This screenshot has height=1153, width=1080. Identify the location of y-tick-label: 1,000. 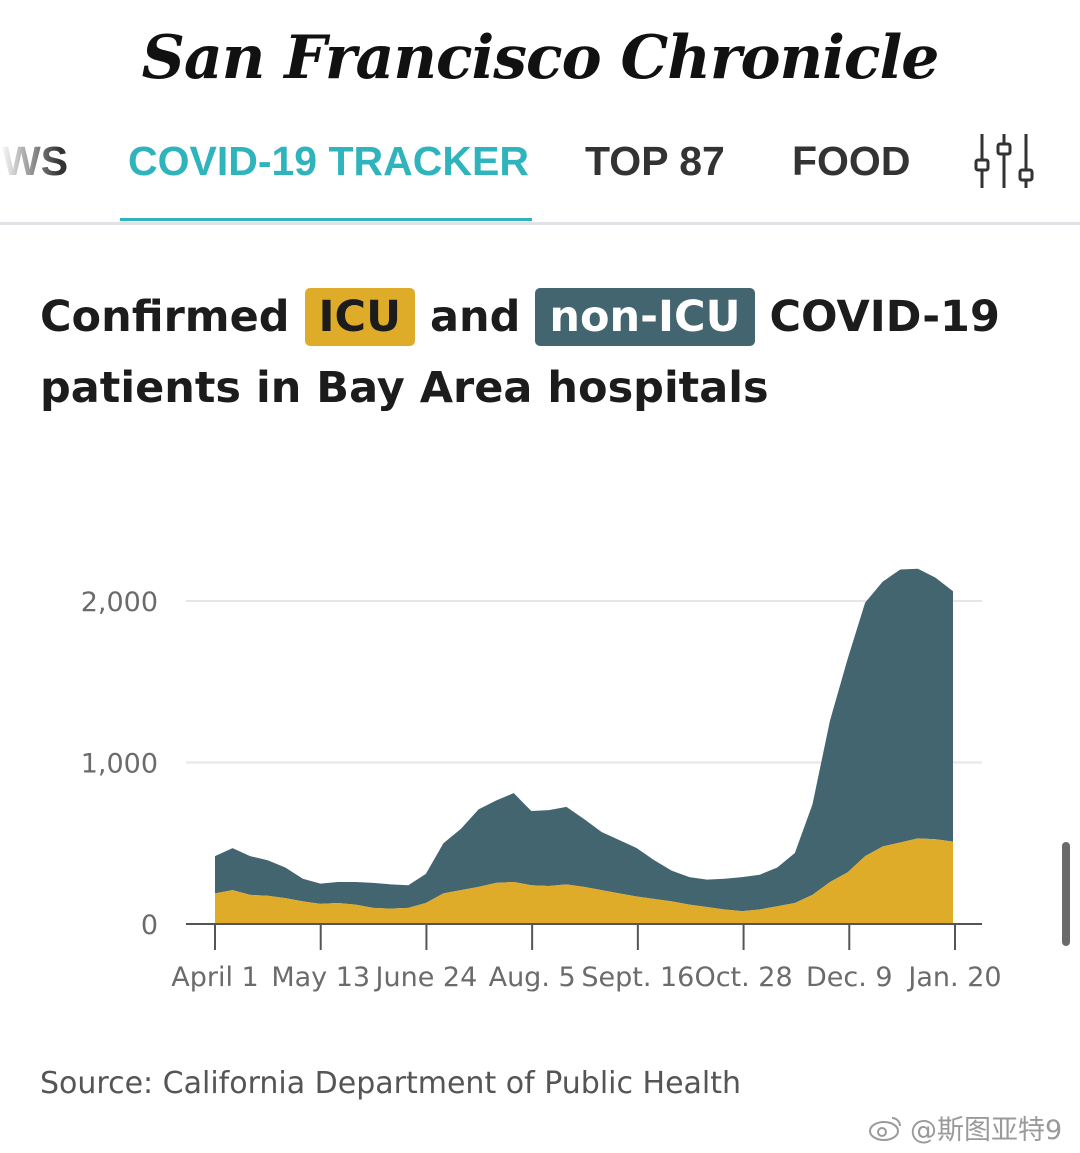
(119, 764).